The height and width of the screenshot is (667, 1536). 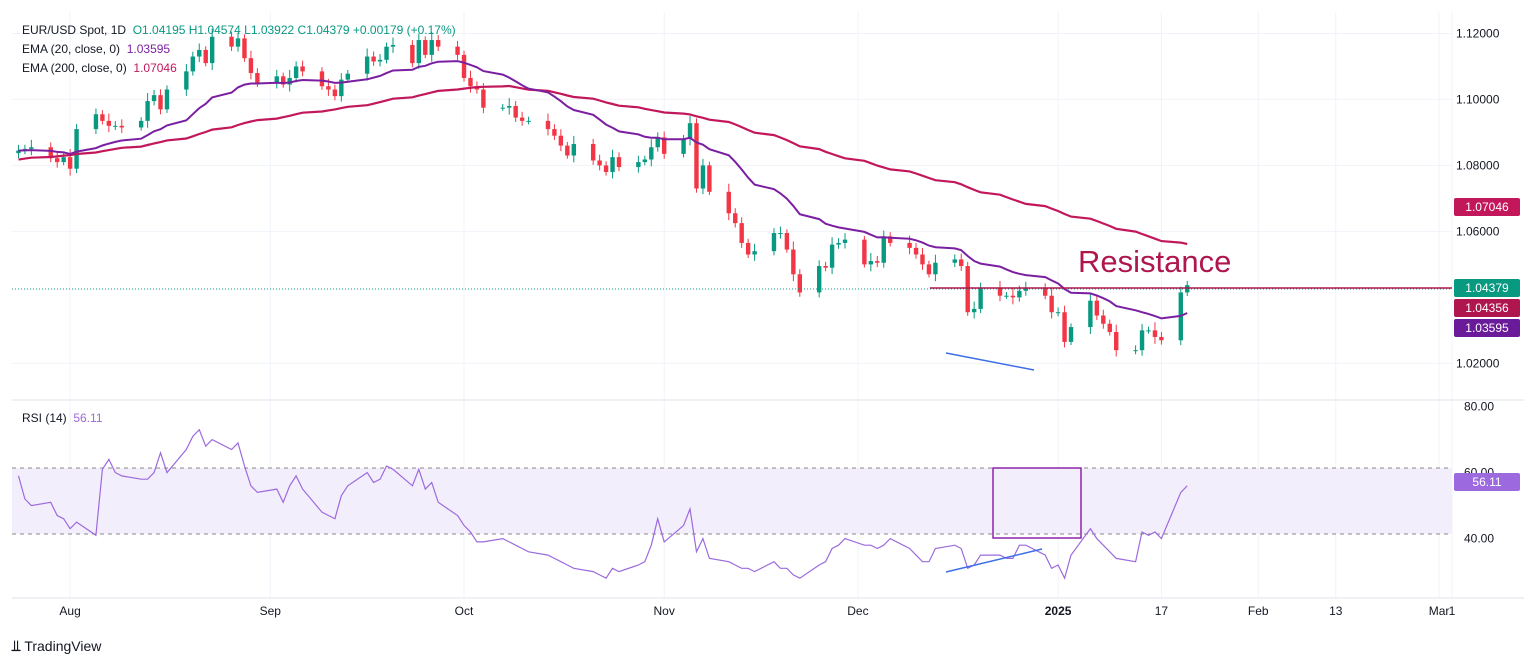 I want to click on rsi-value-tag: 56.11, so click(x=1487, y=482).